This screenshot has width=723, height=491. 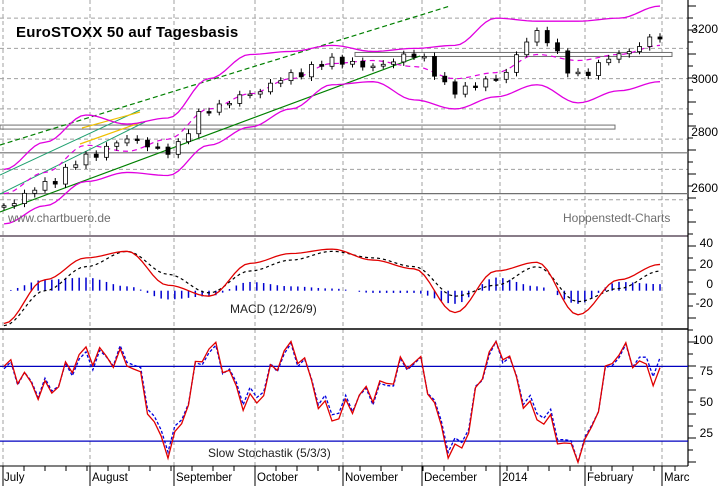 What do you see at coordinates (127, 32) in the screenshot?
I see `chart-title: EuroSTOXX 50 auf Tagesbasis` at bounding box center [127, 32].